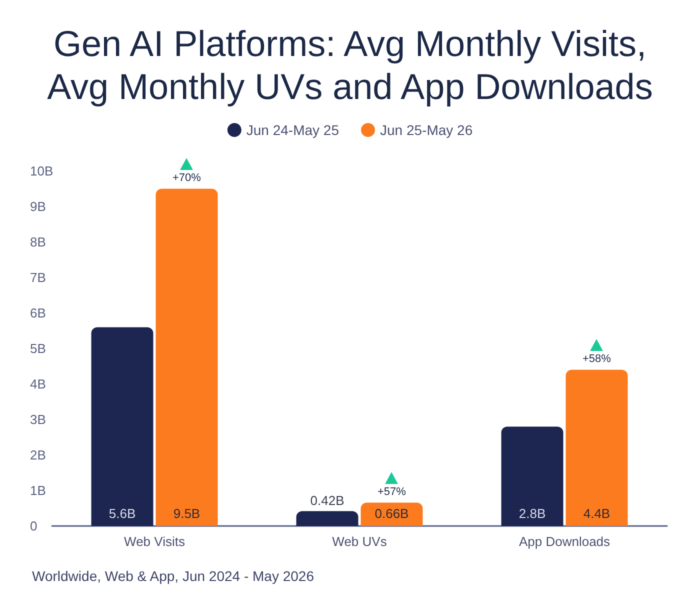 This screenshot has height=609, width=700. I want to click on y-tick-label: 7B, so click(38, 277).